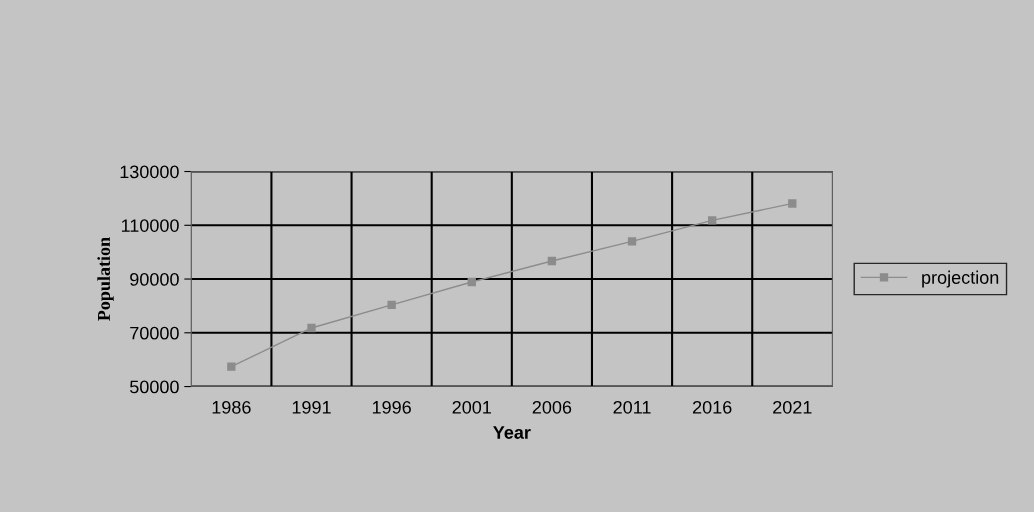 The width and height of the screenshot is (1034, 512). What do you see at coordinates (154, 387) in the screenshot?
I see `y-tick-label: 50000` at bounding box center [154, 387].